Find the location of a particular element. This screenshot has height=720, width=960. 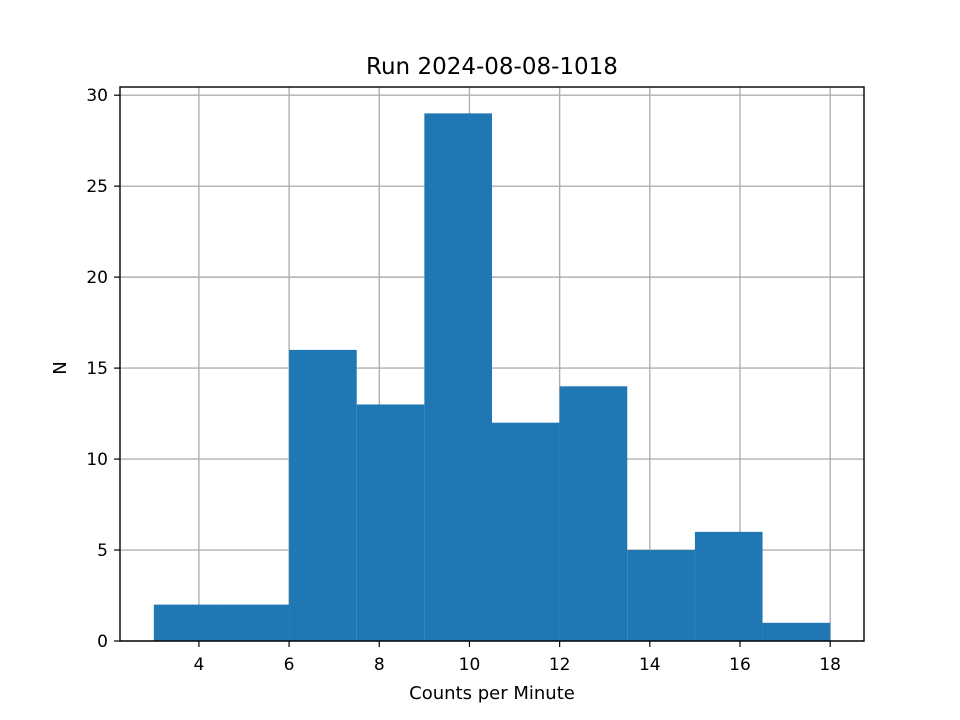

y-axis: 0 5 10 15 20 25 30 is located at coordinates (103, 369).